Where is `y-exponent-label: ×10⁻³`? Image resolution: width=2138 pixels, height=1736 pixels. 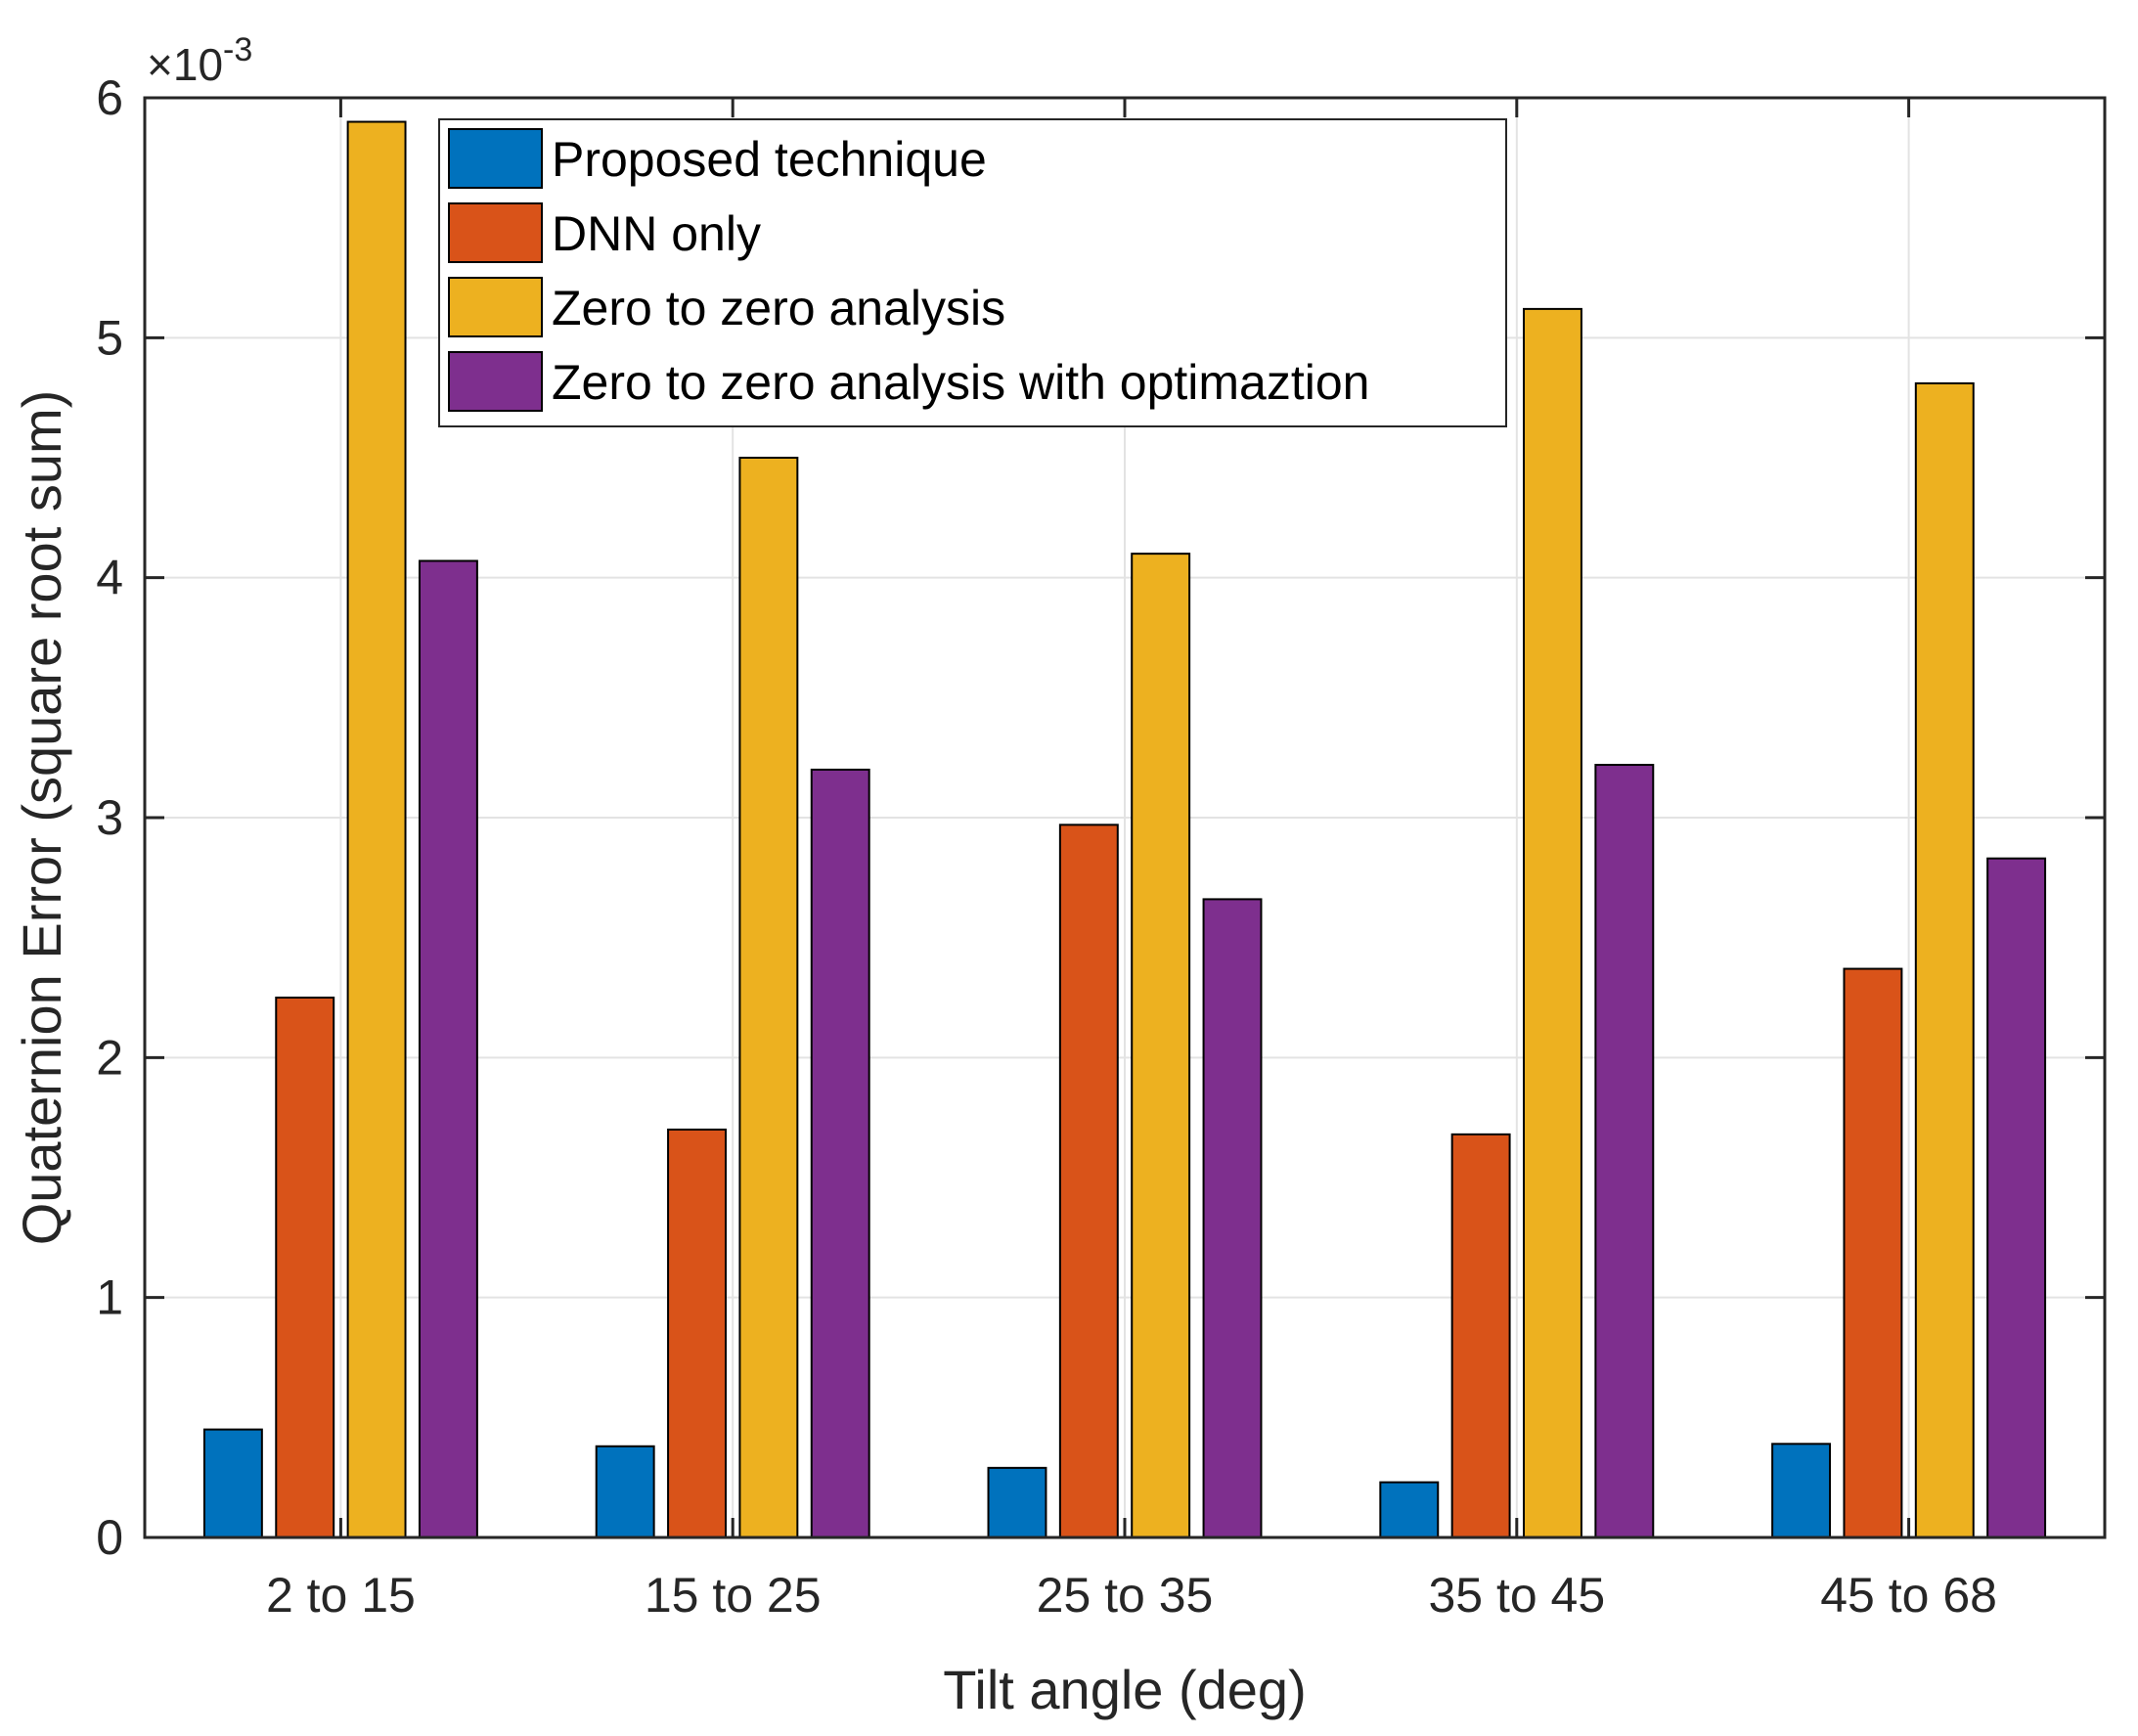 y-exponent-label: ×10⁻³ is located at coordinates (199, 60).